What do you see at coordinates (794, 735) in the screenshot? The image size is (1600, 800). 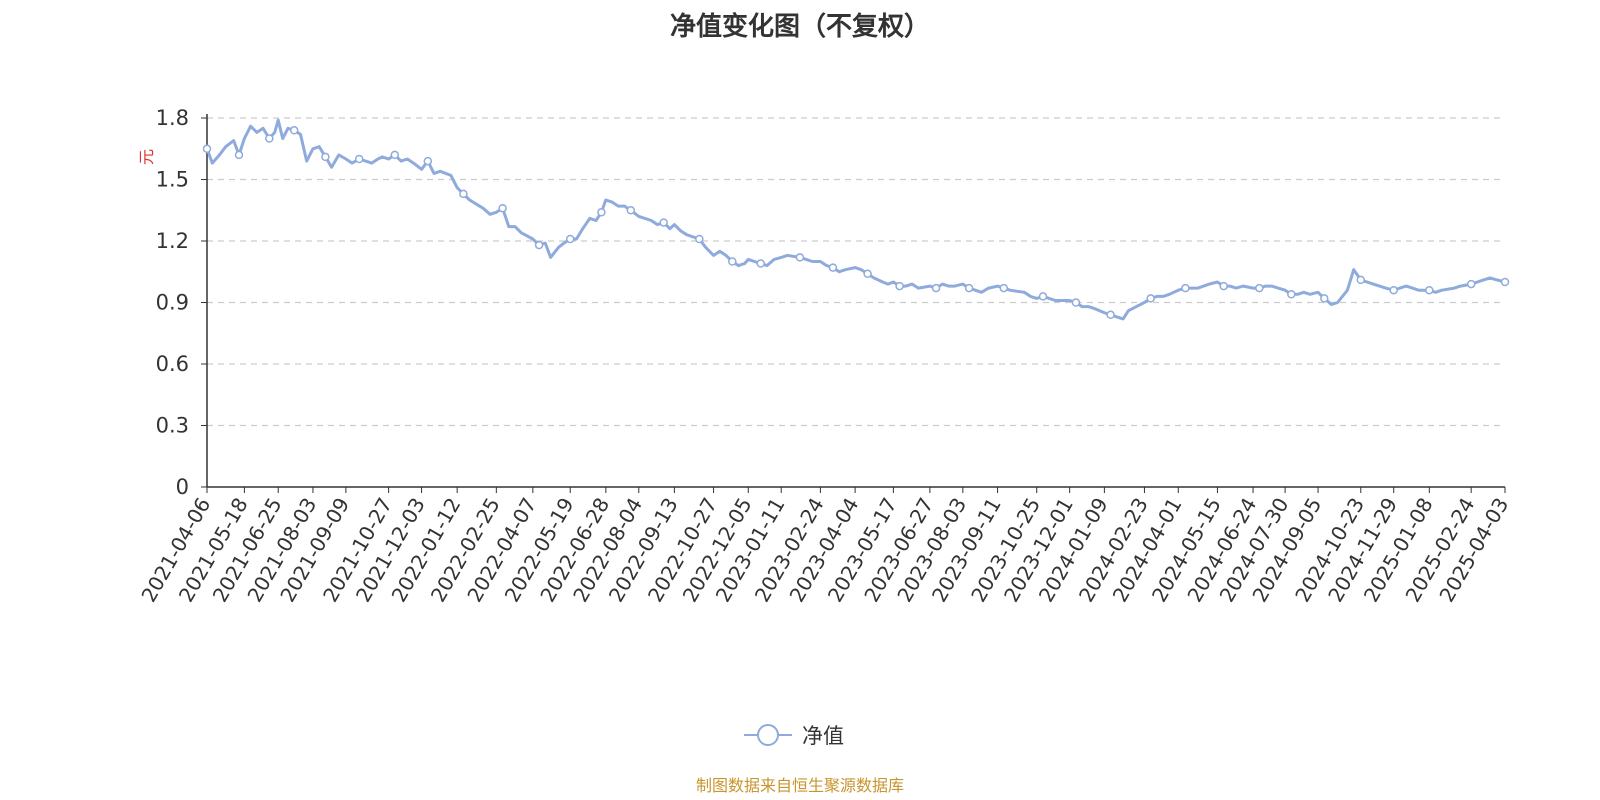 I see `legend: 净值` at bounding box center [794, 735].